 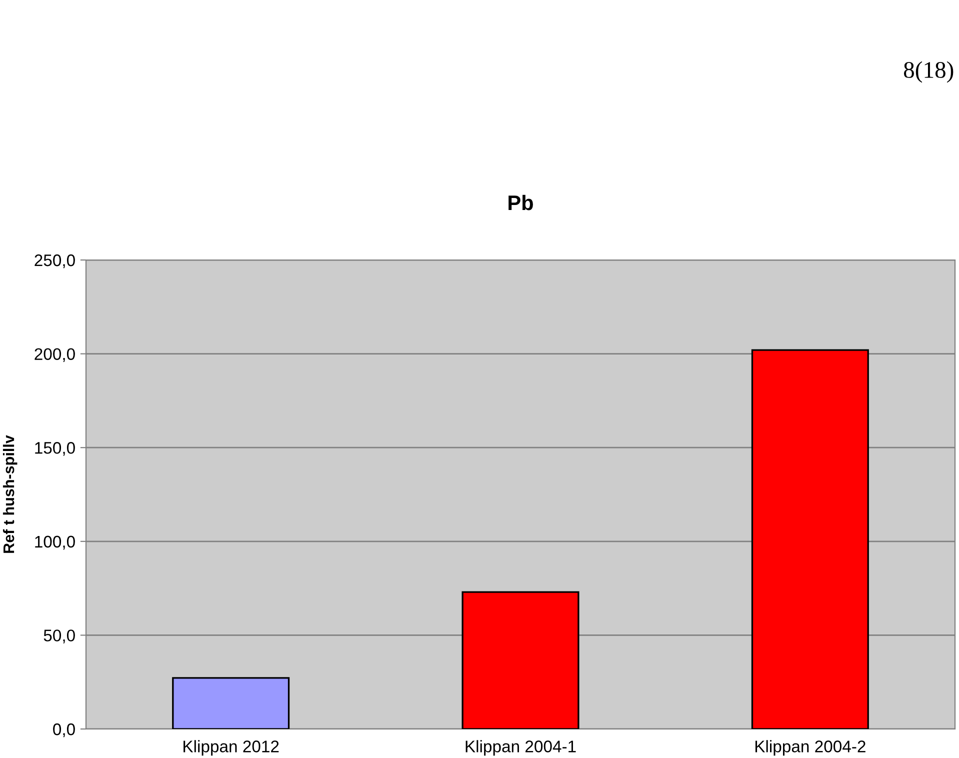 I want to click on x-tick-label: Klippan 2004-1, so click(x=521, y=748).